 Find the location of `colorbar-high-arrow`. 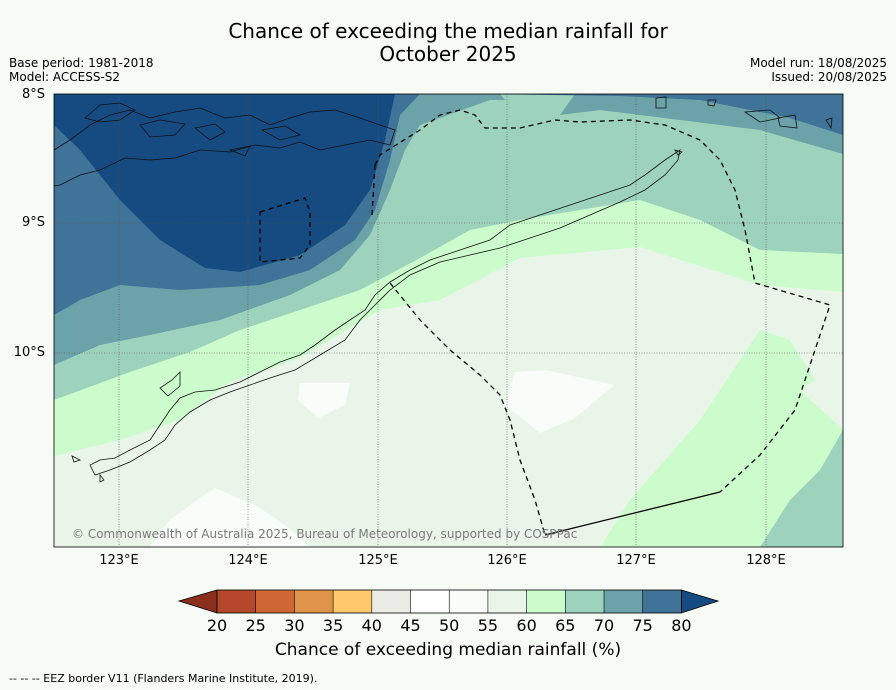

colorbar-high-arrow is located at coordinates (700, 601).